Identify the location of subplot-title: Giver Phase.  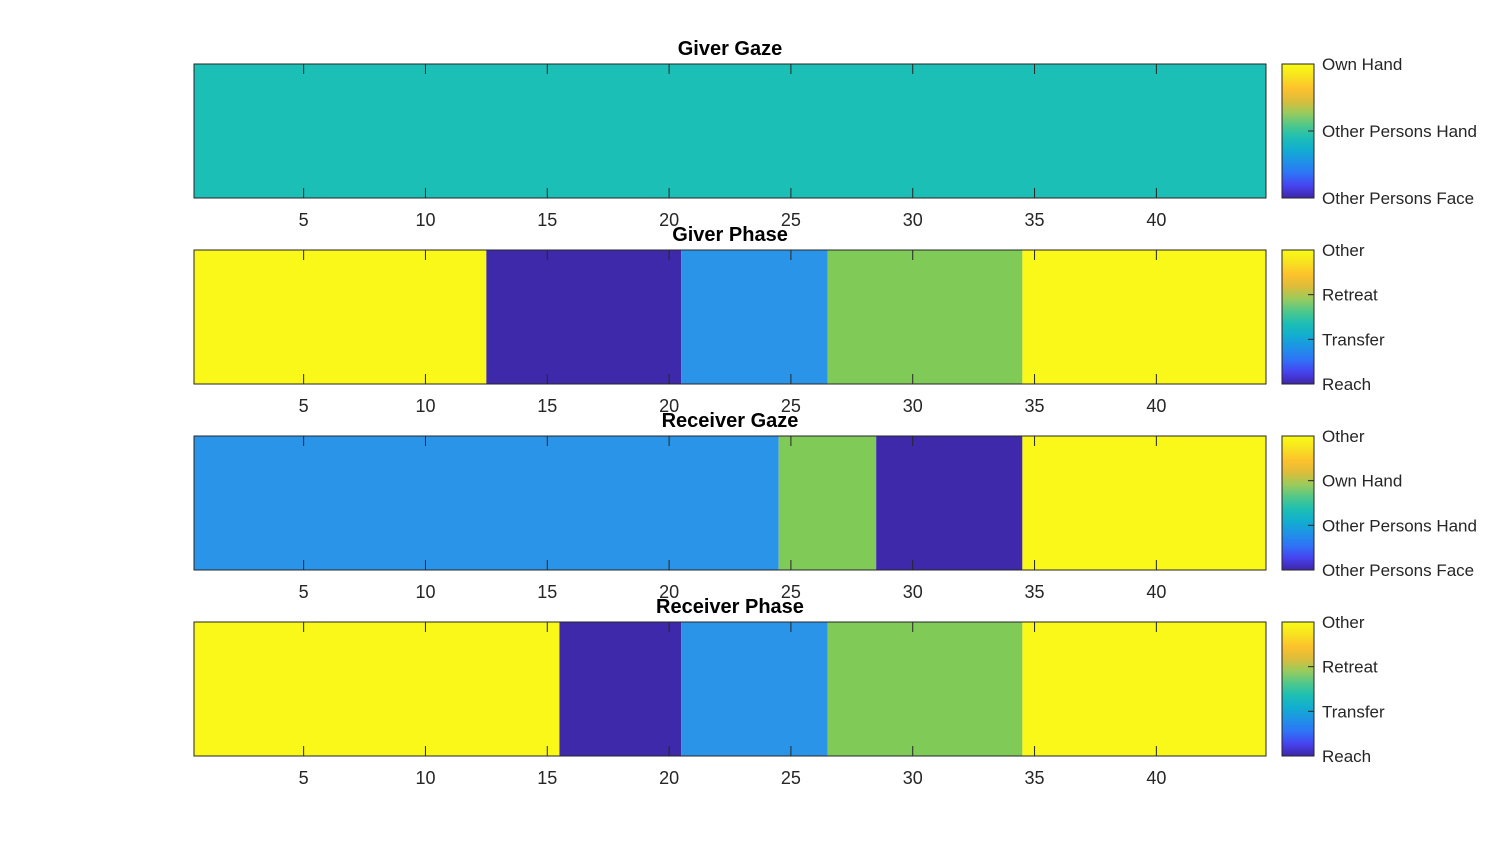
(730, 235).